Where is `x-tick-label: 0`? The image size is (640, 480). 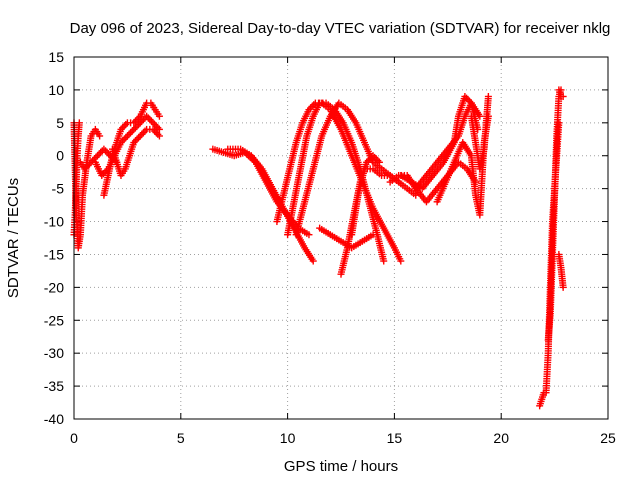
x-tick-label: 0 is located at coordinates (74, 438).